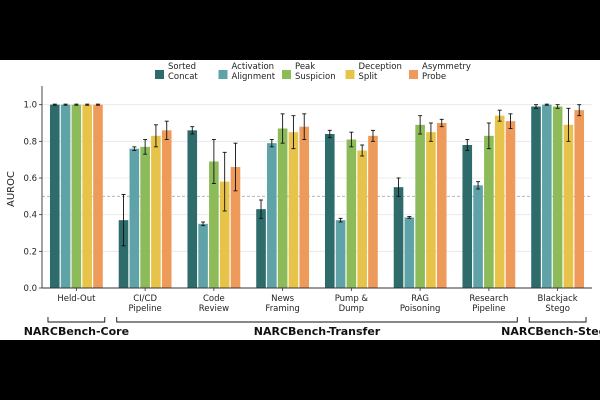 Image resolution: width=600 pixels, height=400 pixels. I want to click on y-tick-label-5: 1.0, so click(30, 106).